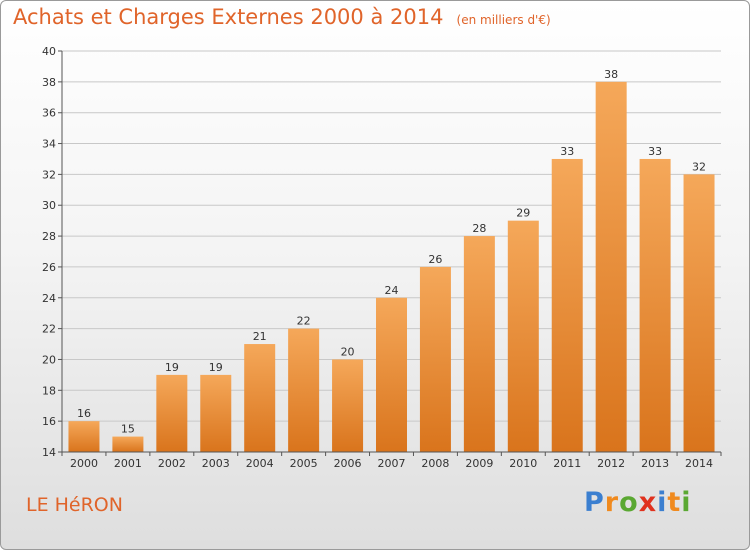 The image size is (750, 550). Describe the element at coordinates (49, 236) in the screenshot. I see `y-tick-label: 28` at that location.